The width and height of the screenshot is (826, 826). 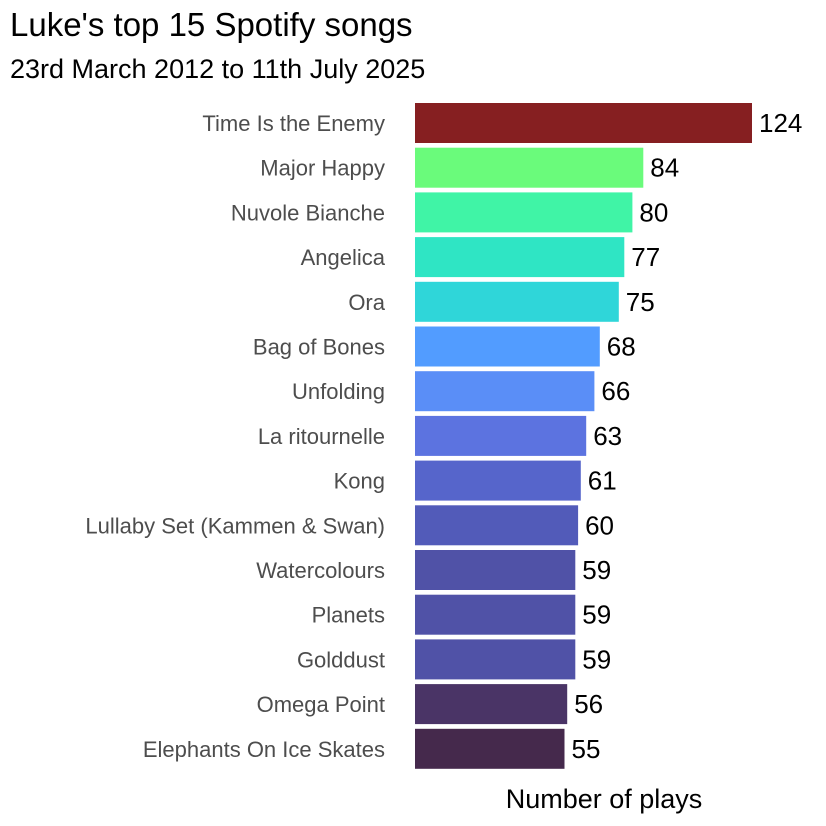 What do you see at coordinates (664, 168) in the screenshot?
I see `value-label: 84` at bounding box center [664, 168].